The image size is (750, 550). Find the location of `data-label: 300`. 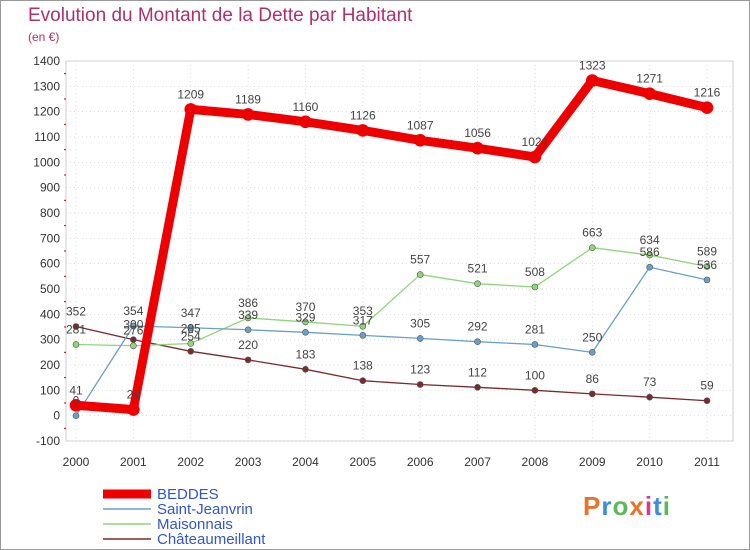

data-label: 300 is located at coordinates (133, 325).